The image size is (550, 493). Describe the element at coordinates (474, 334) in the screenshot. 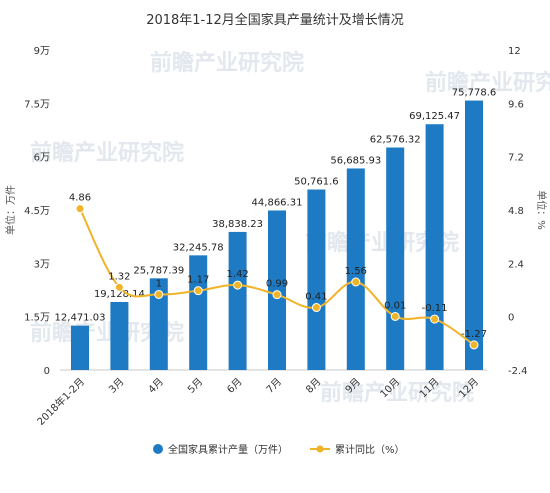

I see `growth-value-label: -1.27` at that location.